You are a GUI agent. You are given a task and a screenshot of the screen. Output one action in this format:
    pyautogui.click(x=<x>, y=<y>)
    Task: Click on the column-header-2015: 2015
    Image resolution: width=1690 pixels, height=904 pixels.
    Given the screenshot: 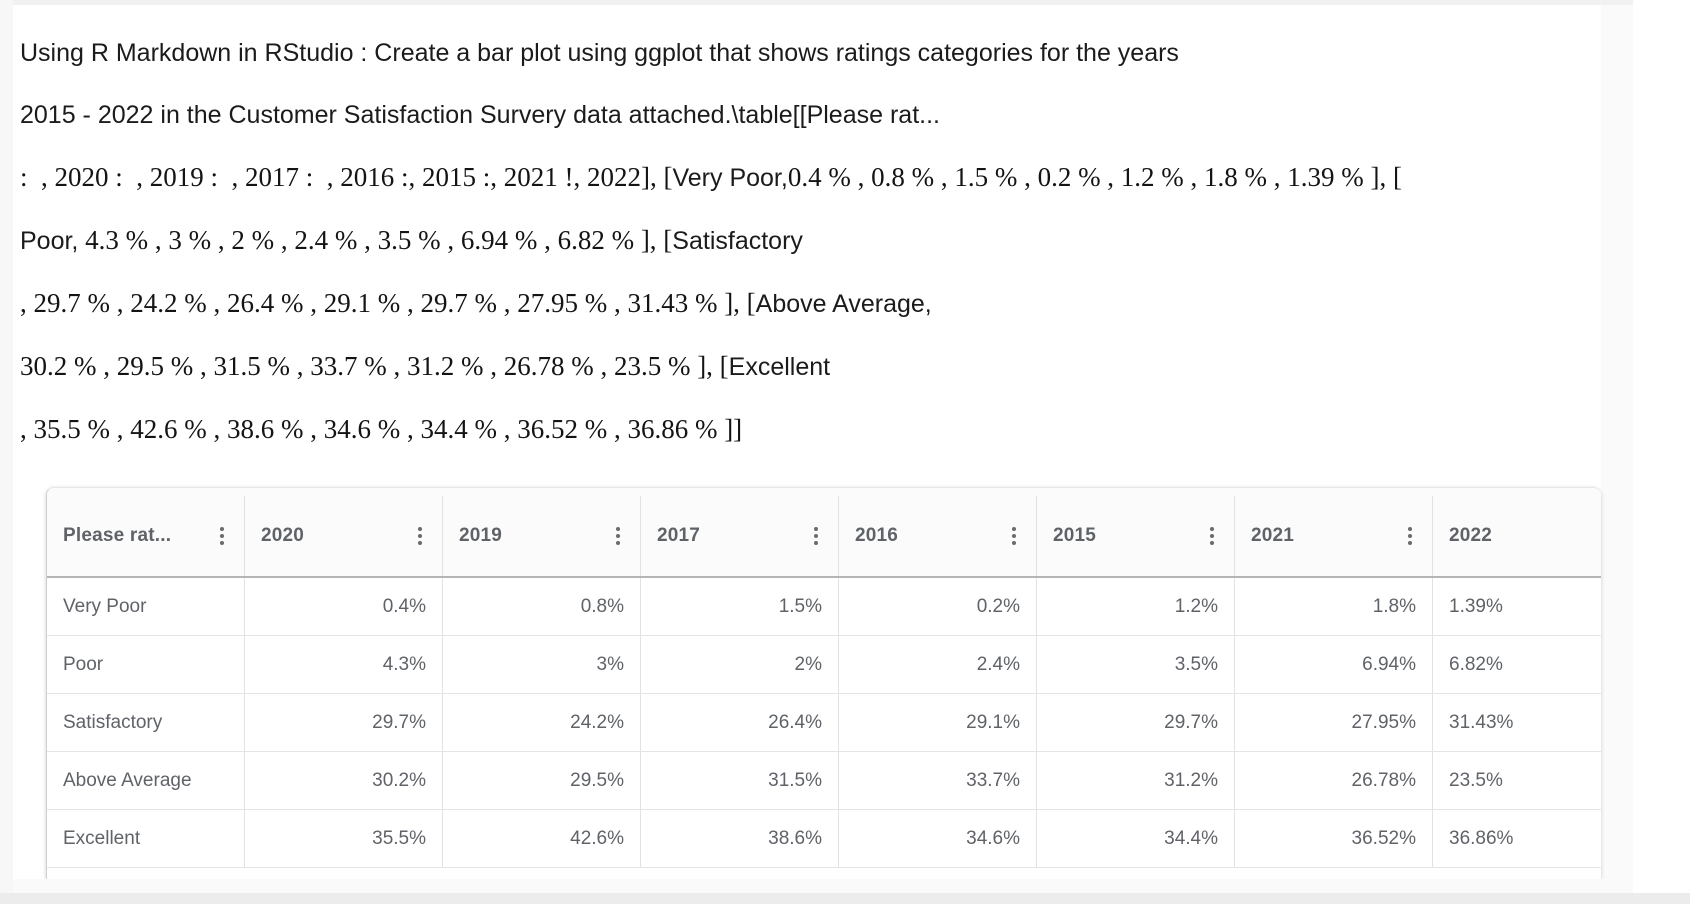 What is the action you would take?
    pyautogui.click(x=1135, y=536)
    